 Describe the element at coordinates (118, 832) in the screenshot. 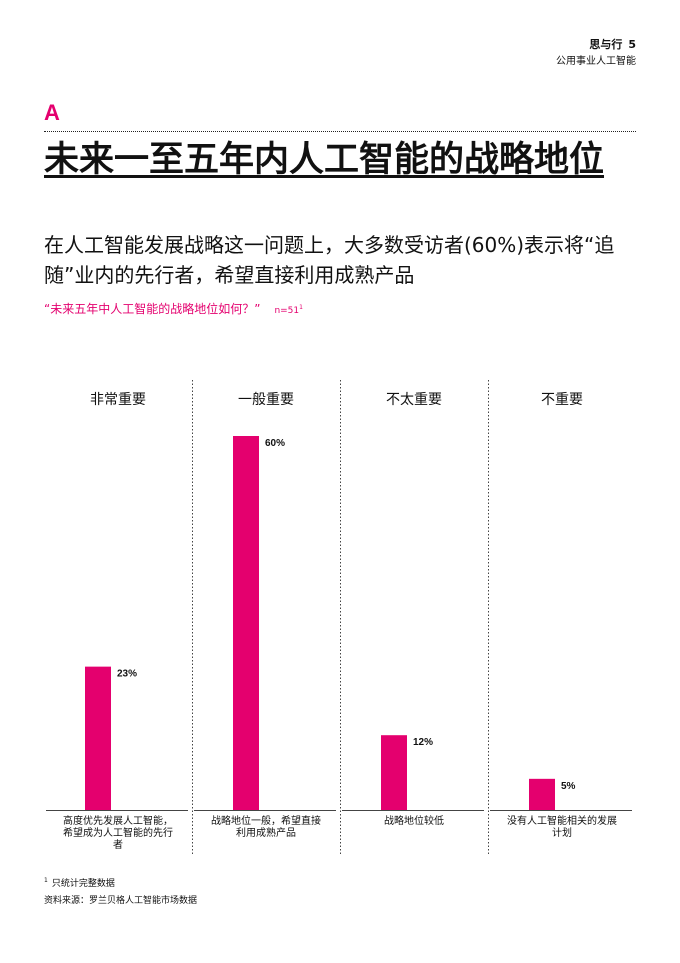

I see `bar-description: 高度优先发展人工智能，希望成为人工智能的先行者` at that location.